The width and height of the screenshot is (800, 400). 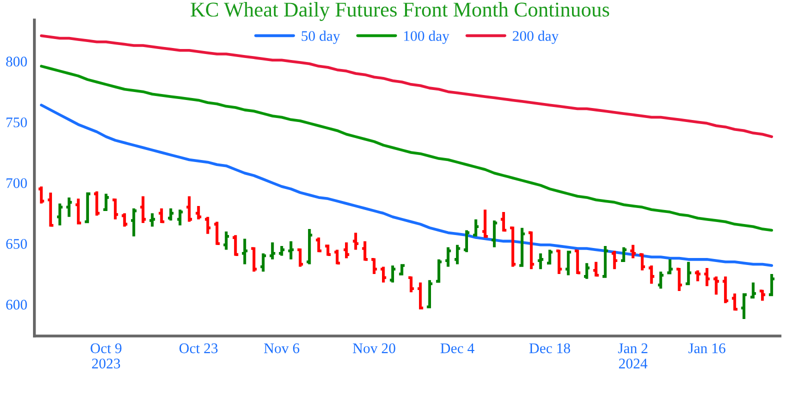 I want to click on y-tick-label: 750, so click(x=16, y=122).